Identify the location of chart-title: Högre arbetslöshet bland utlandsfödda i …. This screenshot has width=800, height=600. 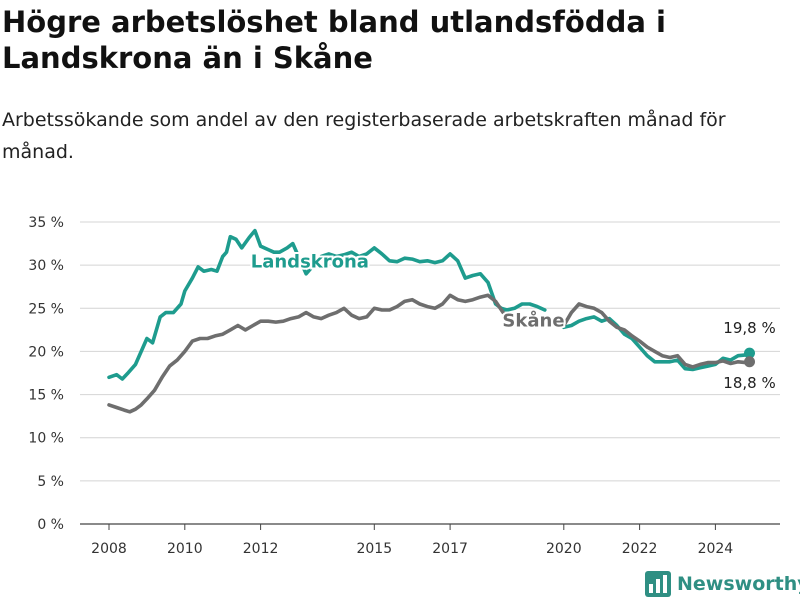
(334, 40).